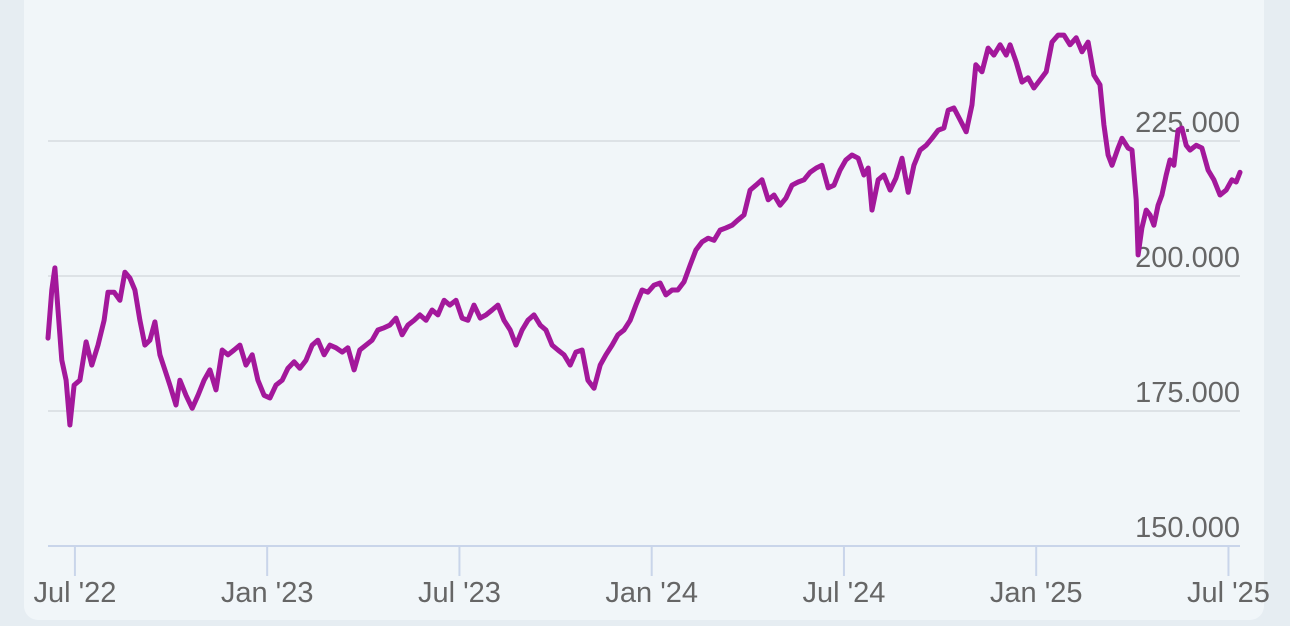 The image size is (1290, 626). Describe the element at coordinates (1187, 528) in the screenshot. I see `y-tick-label: 150.000` at that location.